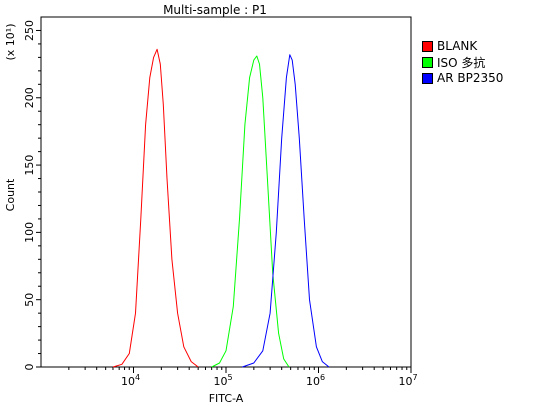 The width and height of the screenshot is (548, 406). I want to click on x-tick-label: 10⁷, so click(407, 380).